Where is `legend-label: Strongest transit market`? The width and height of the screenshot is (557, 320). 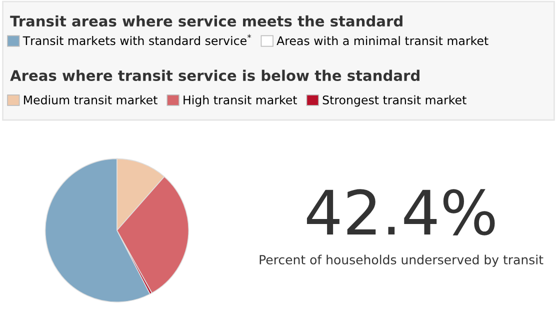 legend-label: Strongest transit market is located at coordinates (394, 101).